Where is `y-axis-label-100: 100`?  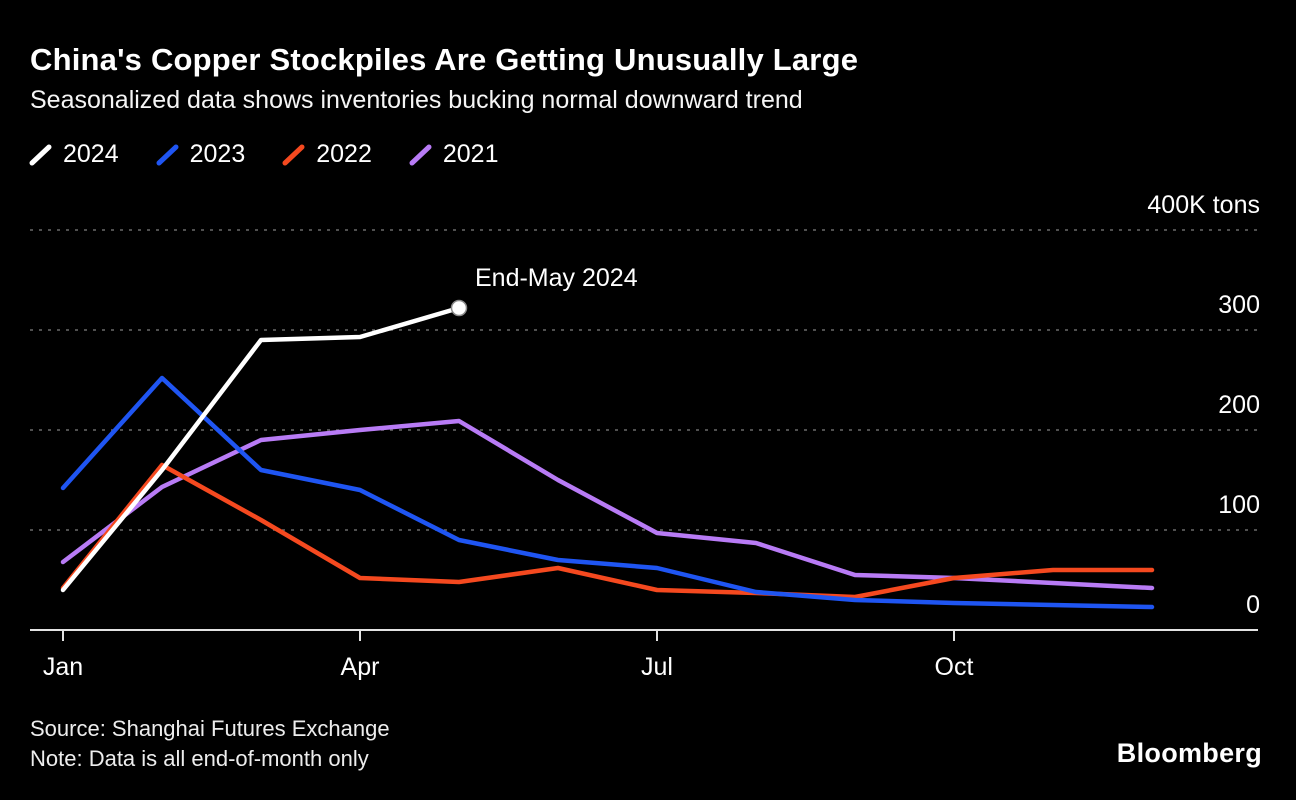
y-axis-label-100: 100 is located at coordinates (1239, 505).